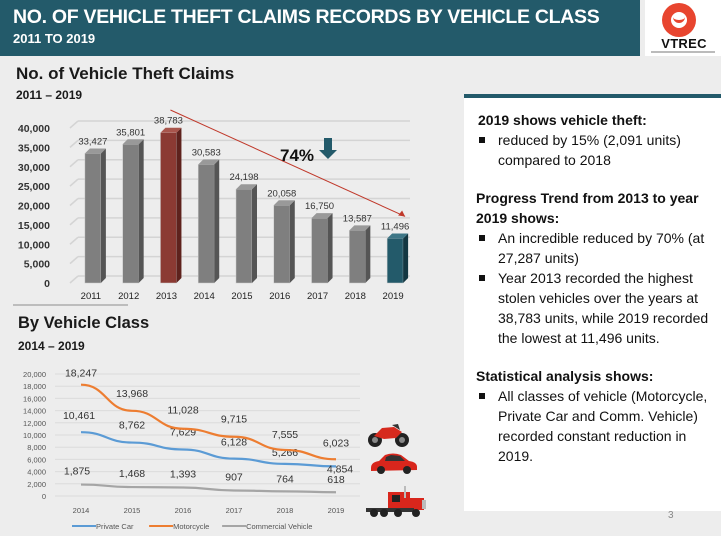  Describe the element at coordinates (562, 120) in the screenshot. I see `insight-heading-2019: 2019 shows vehicle theft:` at that location.